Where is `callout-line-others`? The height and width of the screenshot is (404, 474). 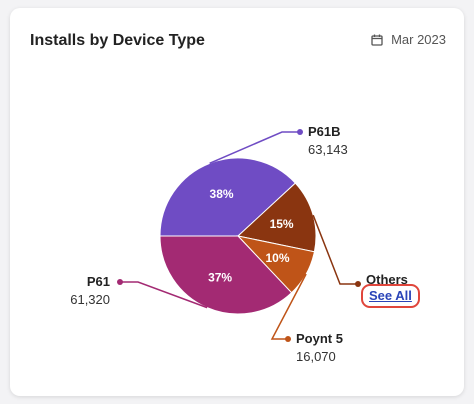
callout-line-others is located at coordinates (335, 249).